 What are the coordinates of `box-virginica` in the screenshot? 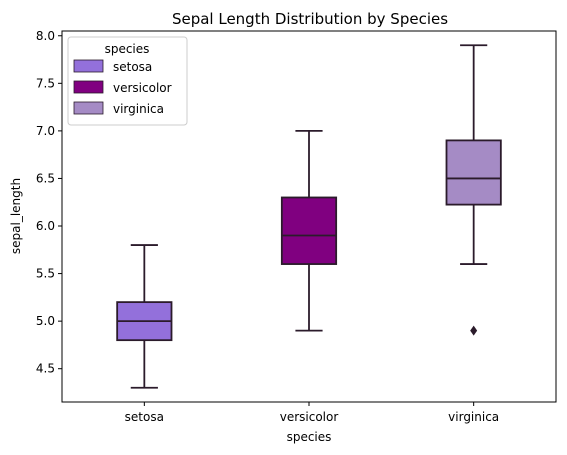 It's located at (473, 190).